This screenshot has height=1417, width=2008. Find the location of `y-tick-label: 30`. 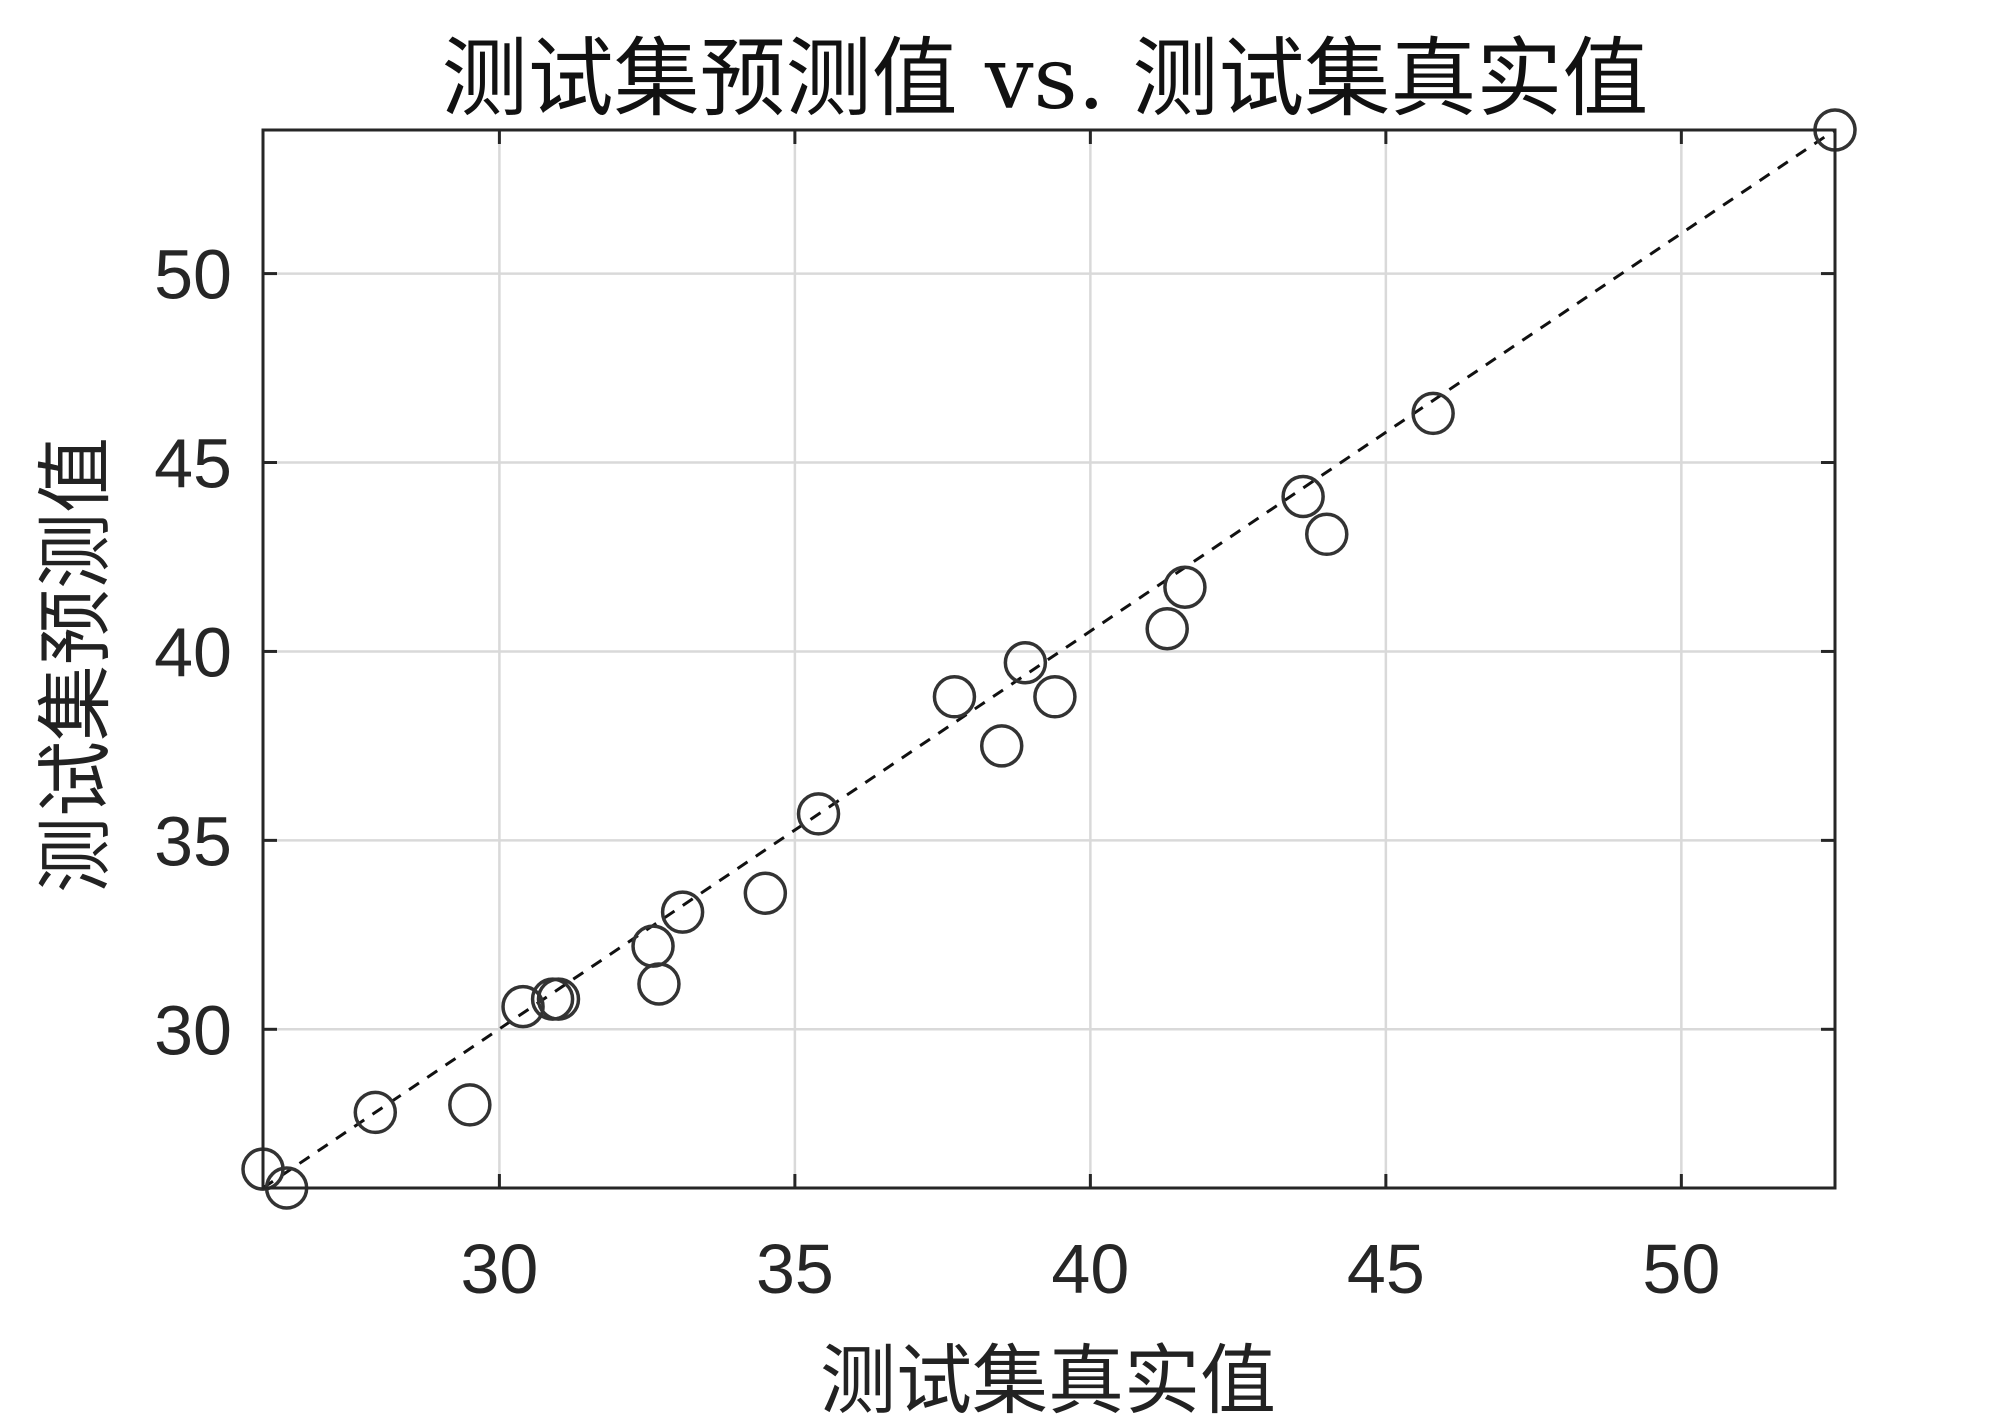

y-tick-label: 30 is located at coordinates (193, 1030).